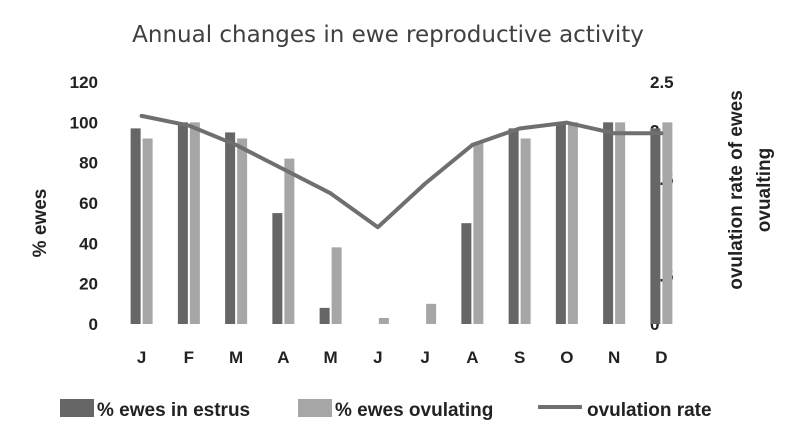 Image resolution: width=800 pixels, height=432 pixels. Describe the element at coordinates (88, 284) in the screenshot. I see `left-tick-label: 20` at that location.